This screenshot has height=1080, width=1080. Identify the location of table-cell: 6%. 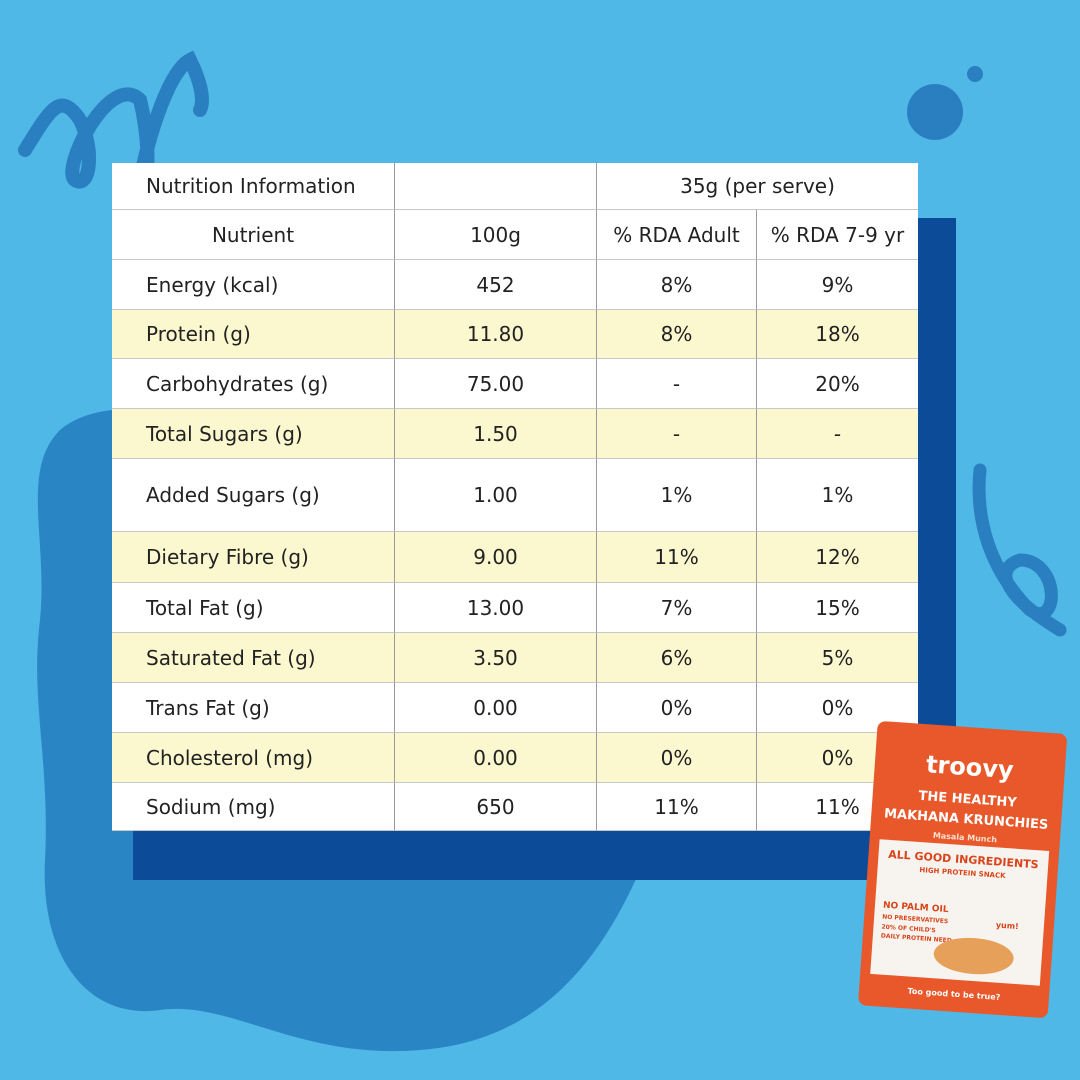
(677, 658).